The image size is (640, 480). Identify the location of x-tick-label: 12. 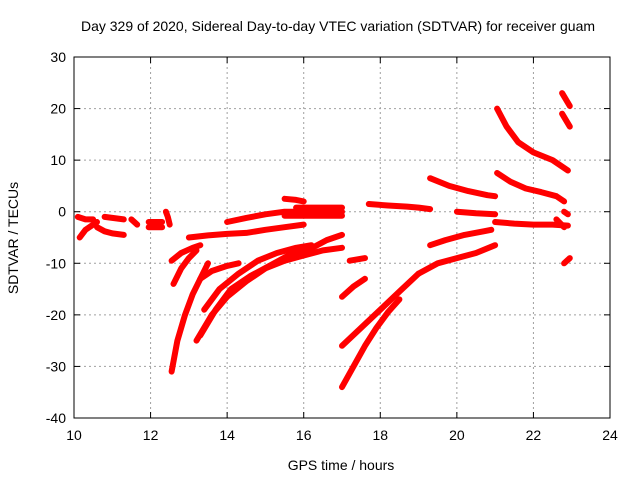
(151, 435).